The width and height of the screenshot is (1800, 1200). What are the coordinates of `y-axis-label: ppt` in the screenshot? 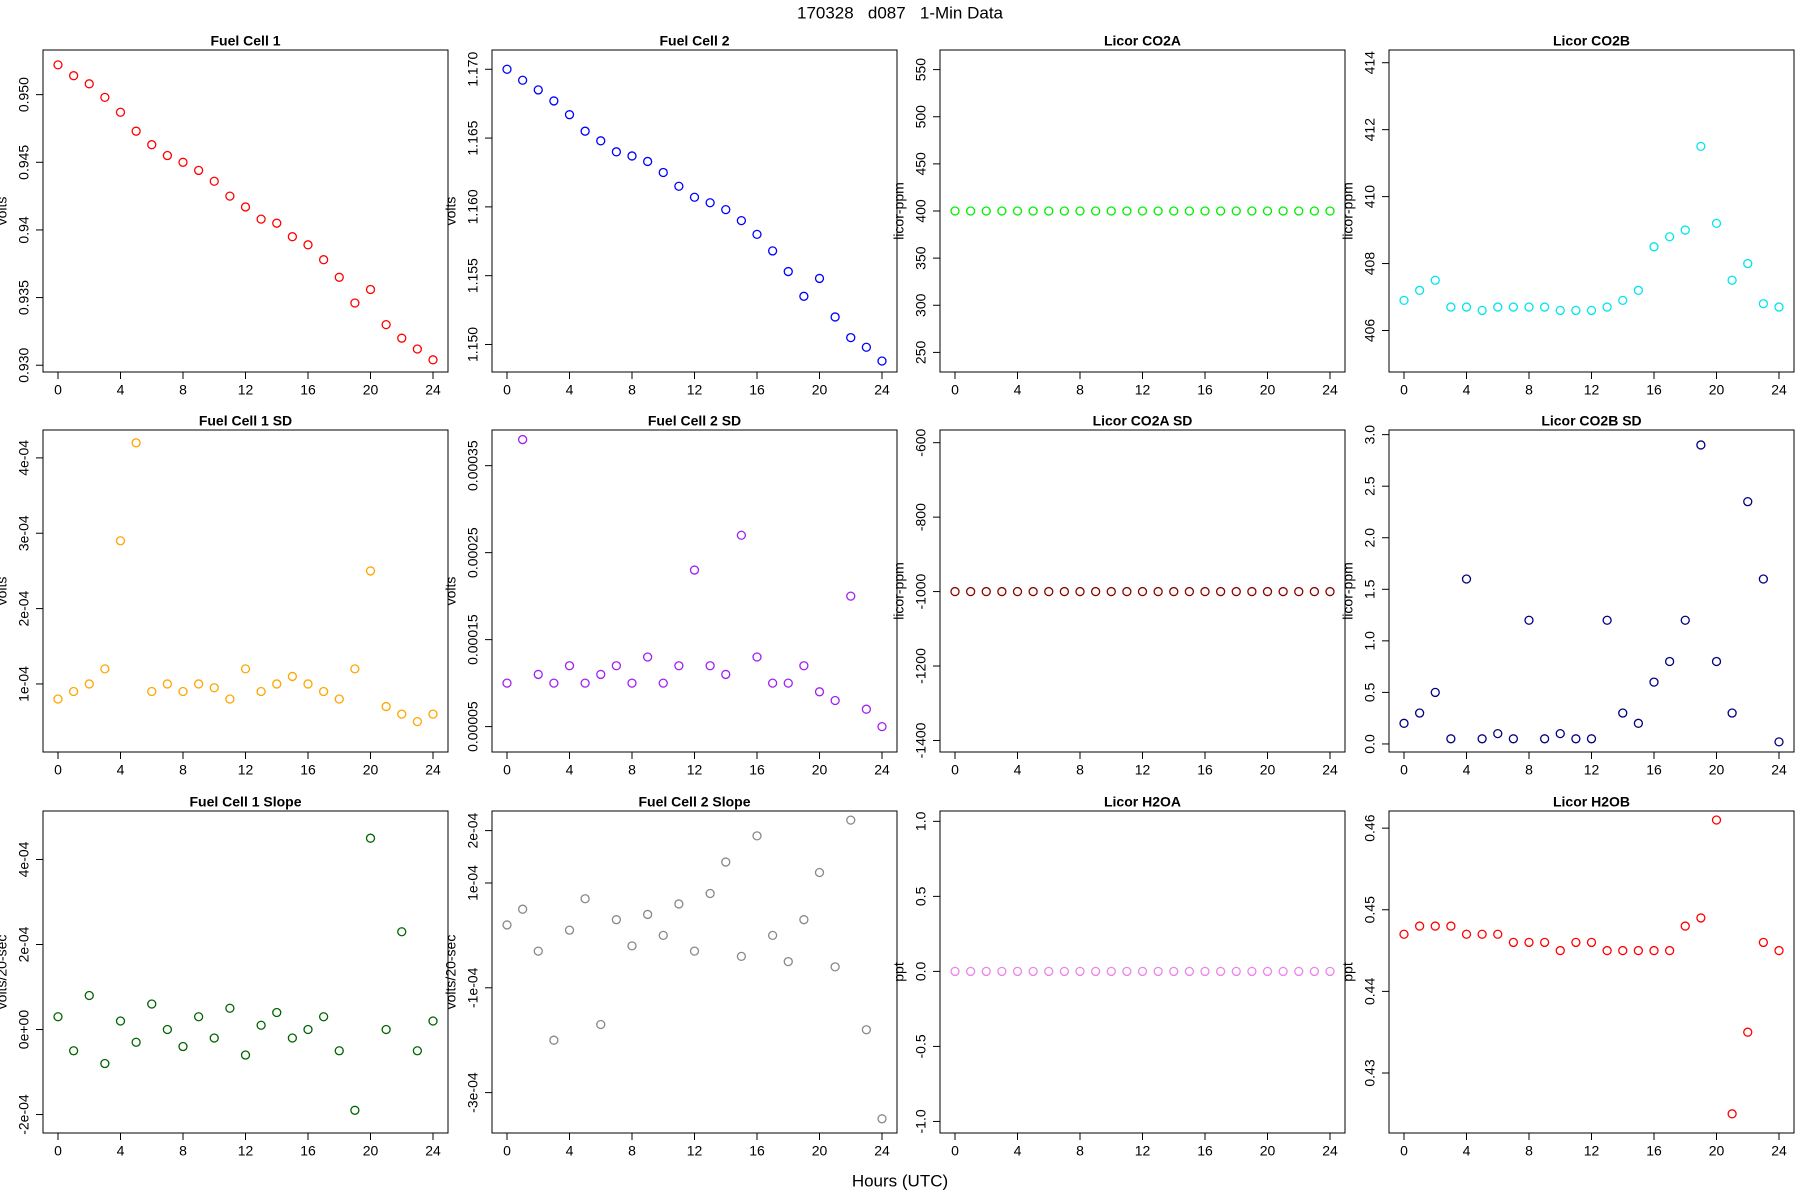 It's located at (1348, 972).